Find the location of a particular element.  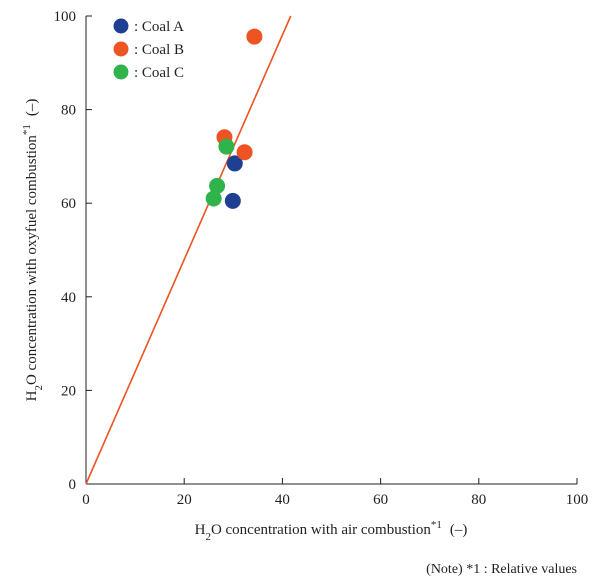

x-axis-label-prefix: H is located at coordinates (200, 530).